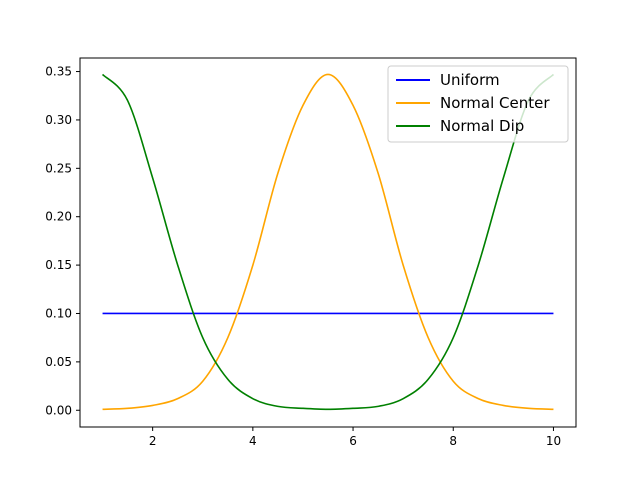  Describe the element at coordinates (58, 313) in the screenshot. I see `y-tick-label: 0.10` at that location.